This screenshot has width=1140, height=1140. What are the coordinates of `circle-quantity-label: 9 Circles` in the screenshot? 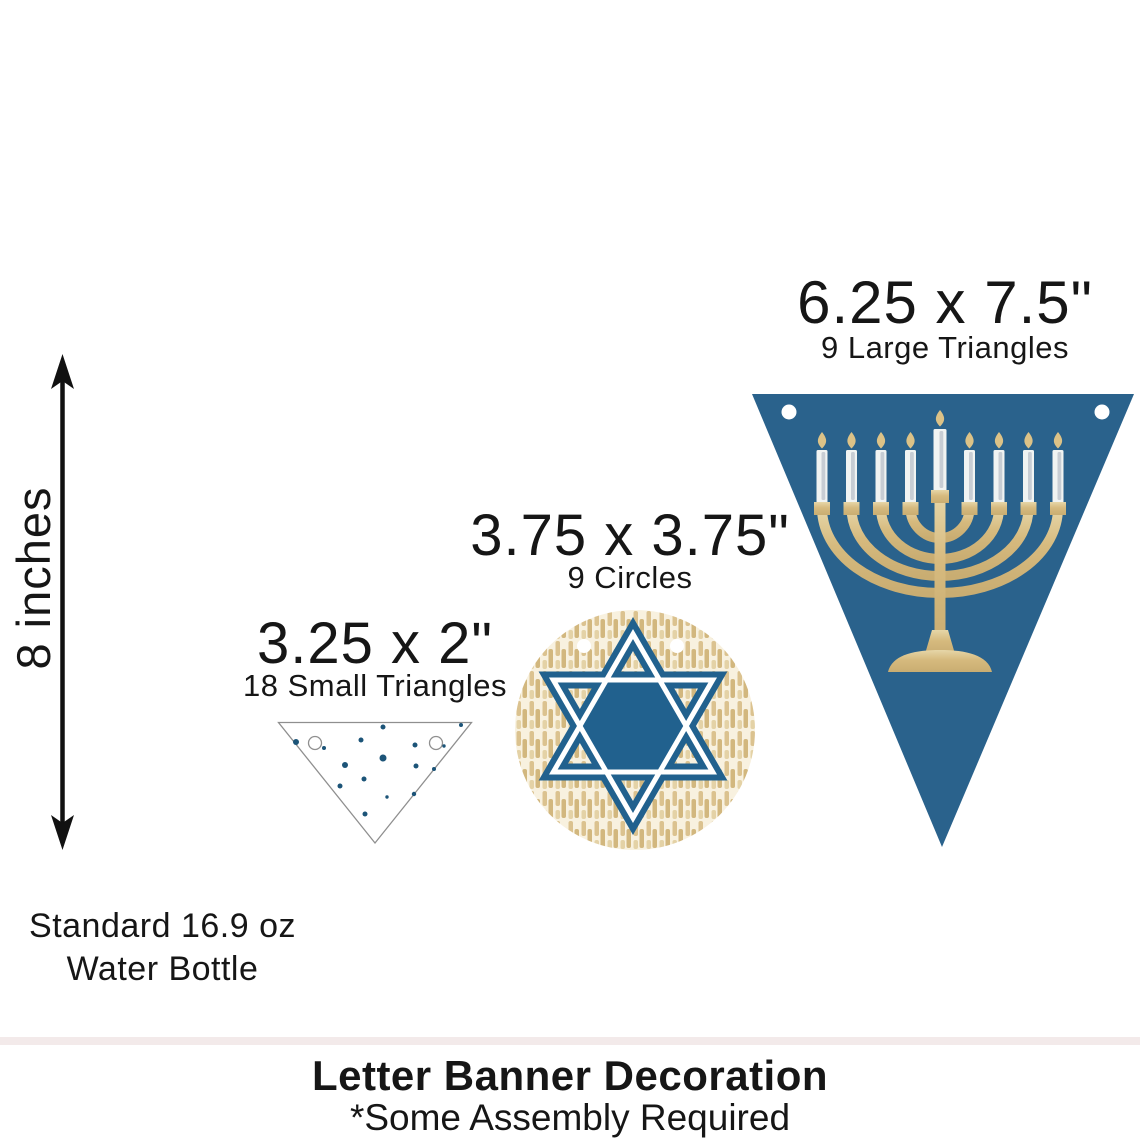 It's located at (630, 577).